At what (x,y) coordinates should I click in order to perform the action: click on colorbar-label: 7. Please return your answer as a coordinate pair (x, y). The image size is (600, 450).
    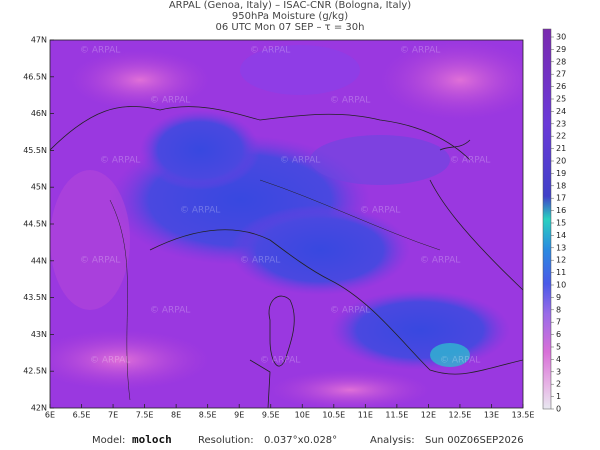
    Looking at the image, I should click on (558, 322).